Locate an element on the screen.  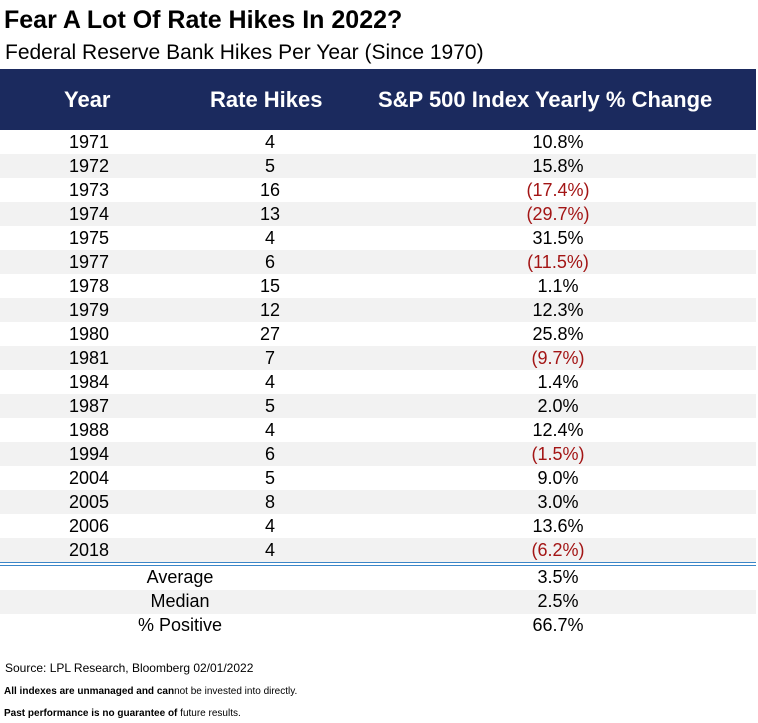
cell-year: 1974 is located at coordinates (89, 214).